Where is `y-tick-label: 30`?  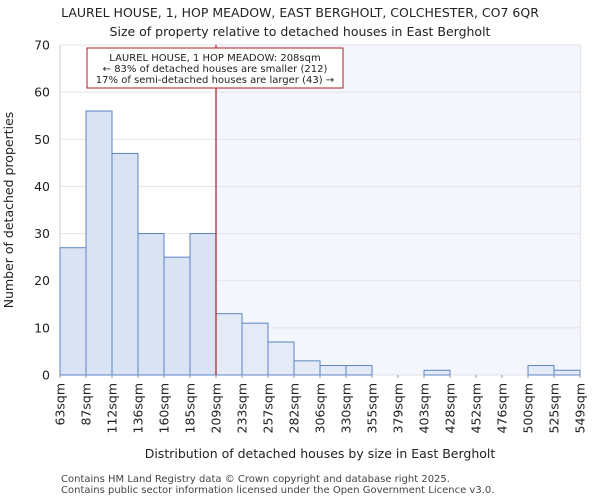
y-tick-label: 30 is located at coordinates (42, 233).